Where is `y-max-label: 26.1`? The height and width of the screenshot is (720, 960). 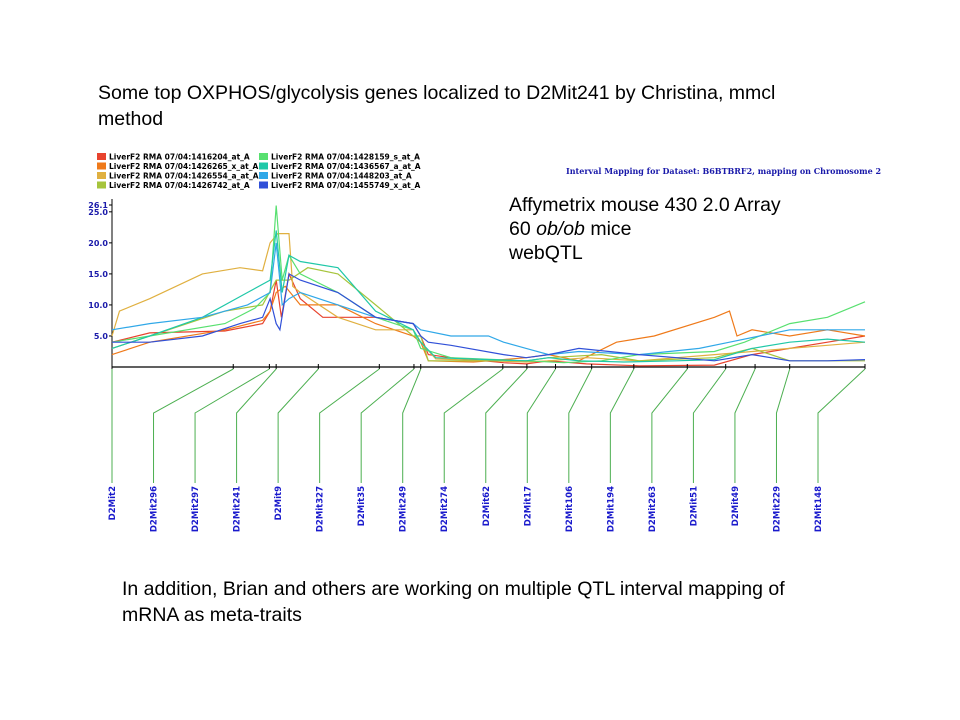
y-max-label: 26.1 is located at coordinates (98, 205).